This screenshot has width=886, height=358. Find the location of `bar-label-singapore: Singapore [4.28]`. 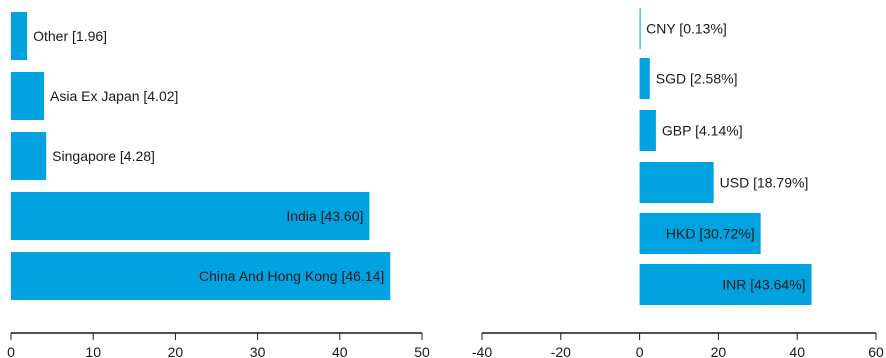

bar-label-singapore: Singapore [4.28] is located at coordinates (103, 156).